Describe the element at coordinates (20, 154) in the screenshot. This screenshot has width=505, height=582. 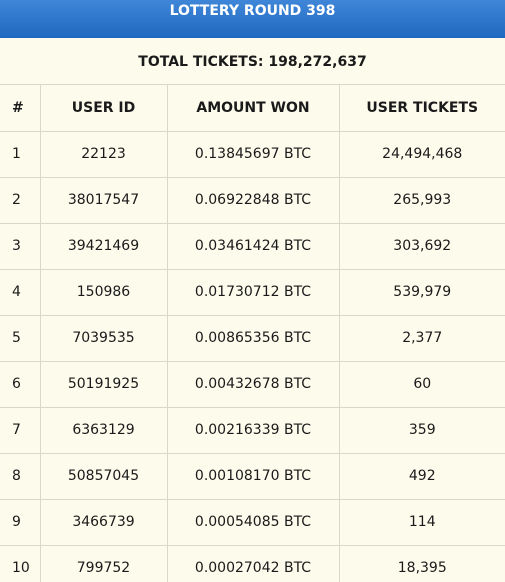
I see `rank-cell: 1` at that location.